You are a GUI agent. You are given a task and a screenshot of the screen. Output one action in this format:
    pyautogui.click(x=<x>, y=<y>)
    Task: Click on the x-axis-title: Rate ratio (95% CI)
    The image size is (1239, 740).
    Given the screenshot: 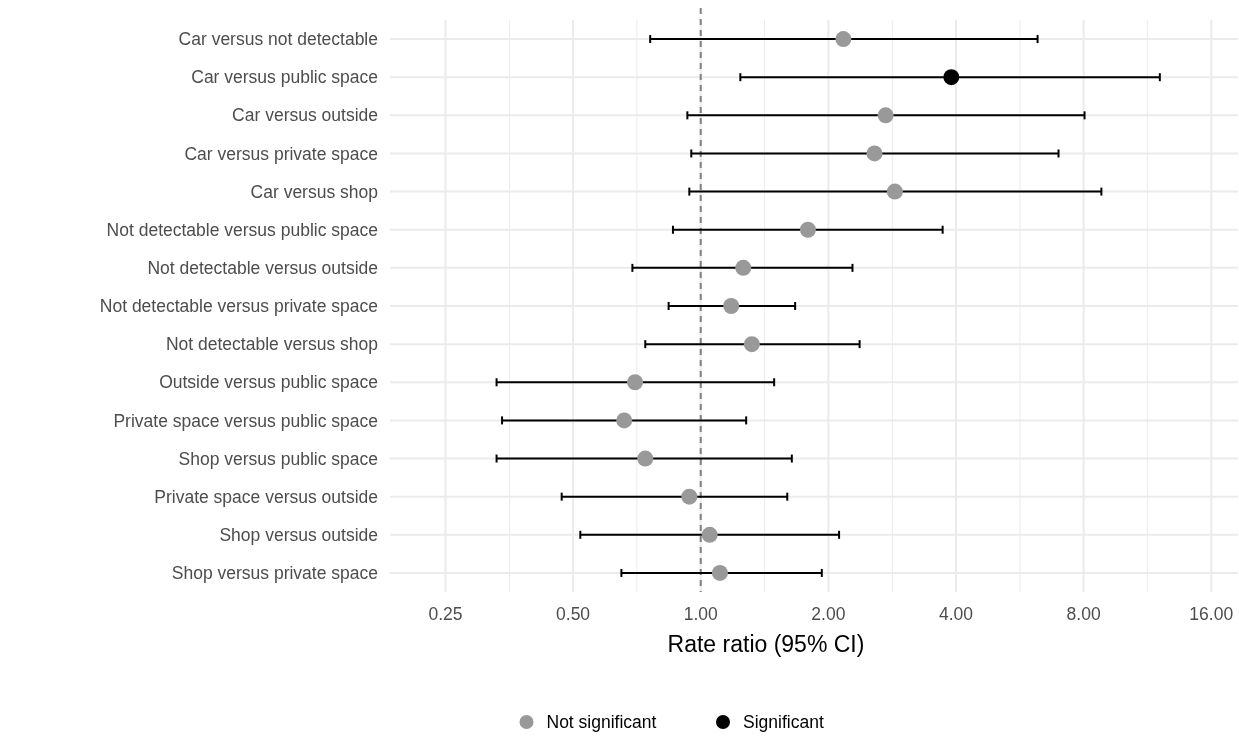 What is the action you would take?
    pyautogui.click(x=766, y=644)
    